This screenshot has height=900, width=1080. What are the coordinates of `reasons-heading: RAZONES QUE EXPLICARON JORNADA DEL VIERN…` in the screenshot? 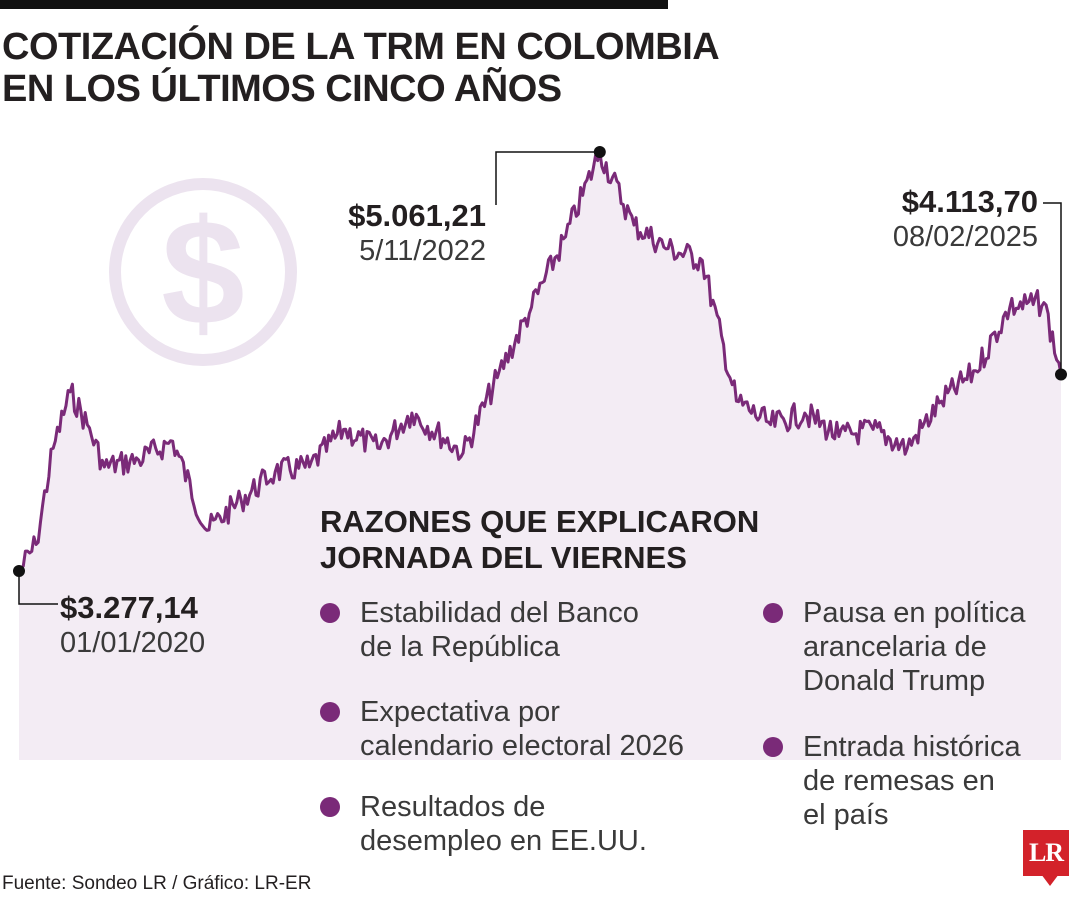 It's located at (539, 540).